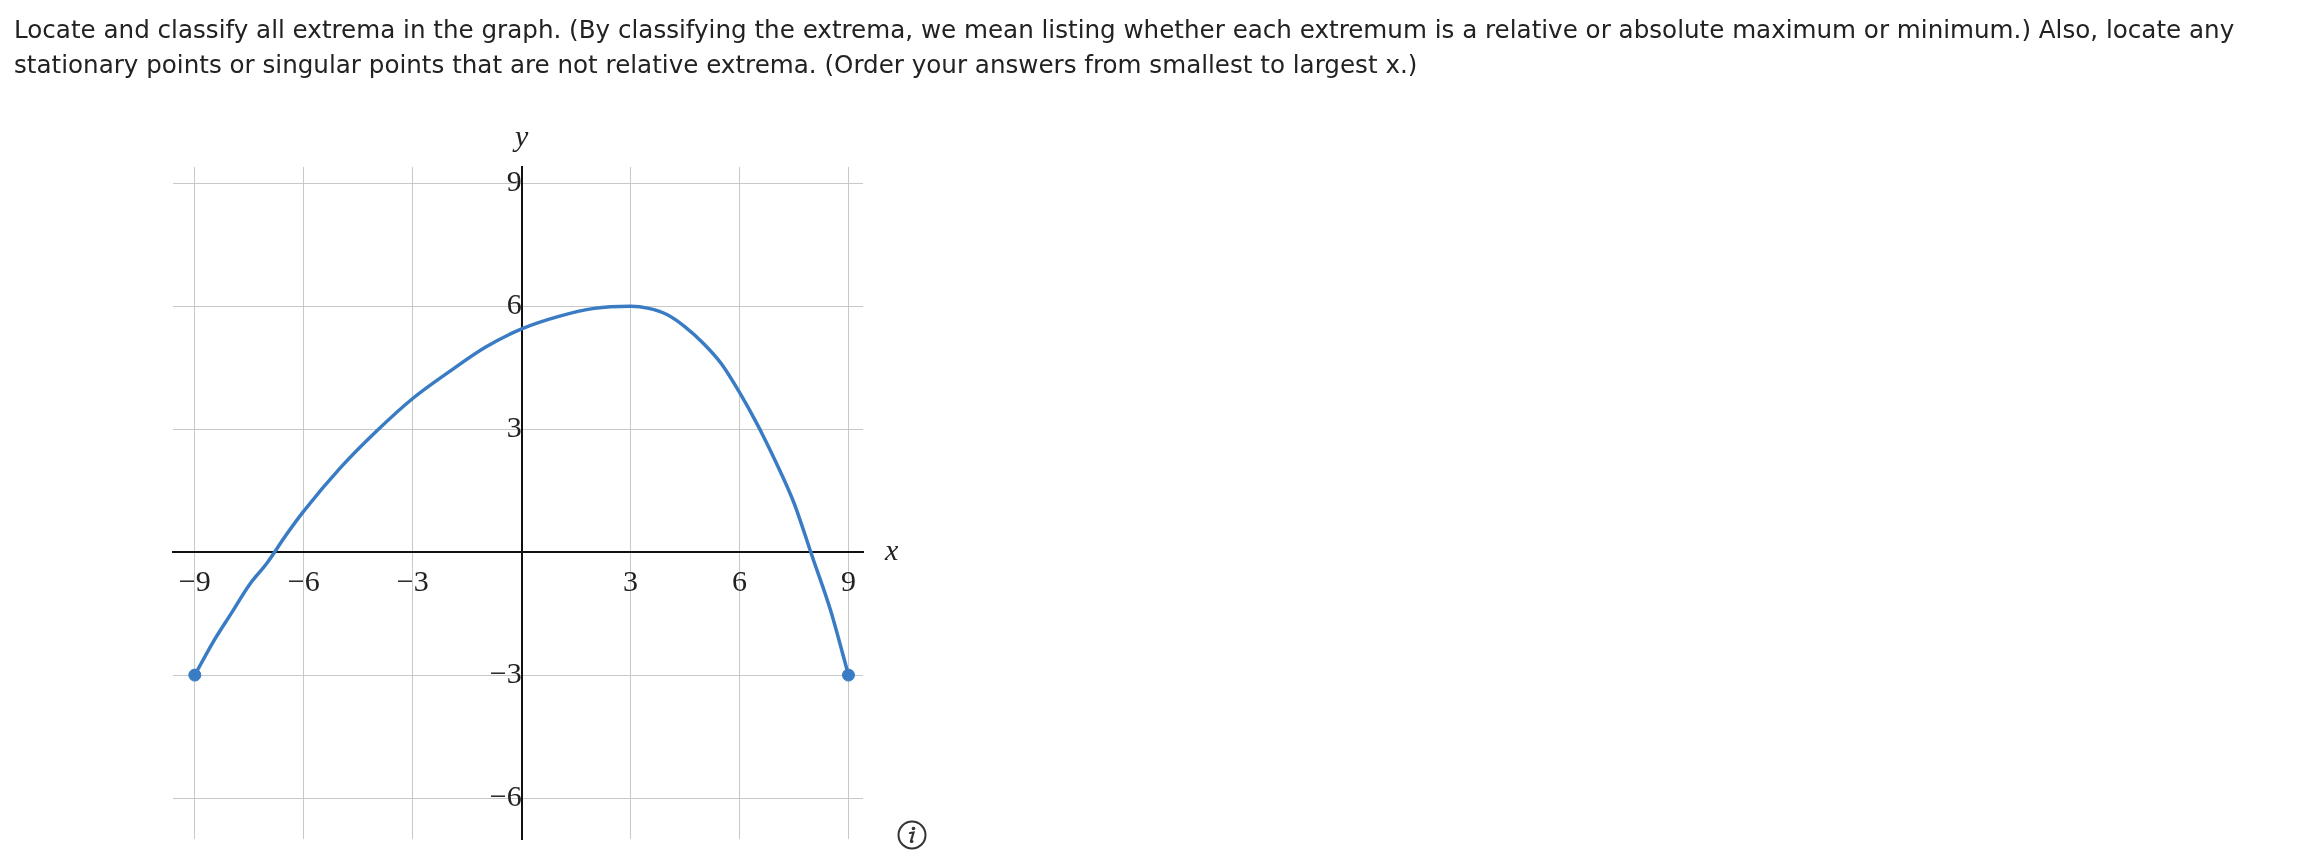  I want to click on x-tick-label: −3, so click(412, 581).